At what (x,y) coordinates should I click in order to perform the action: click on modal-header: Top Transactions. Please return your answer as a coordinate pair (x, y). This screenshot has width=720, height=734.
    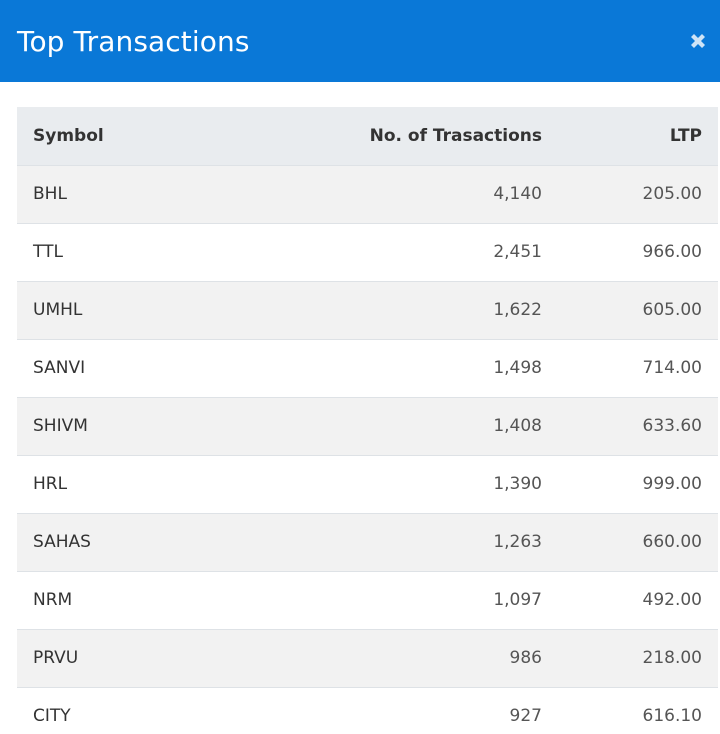
    Looking at the image, I should click on (360, 41).